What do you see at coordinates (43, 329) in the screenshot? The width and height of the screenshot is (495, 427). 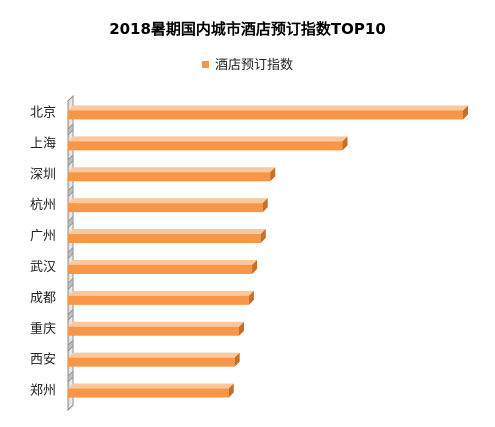 I see `category-label: 重庆` at bounding box center [43, 329].